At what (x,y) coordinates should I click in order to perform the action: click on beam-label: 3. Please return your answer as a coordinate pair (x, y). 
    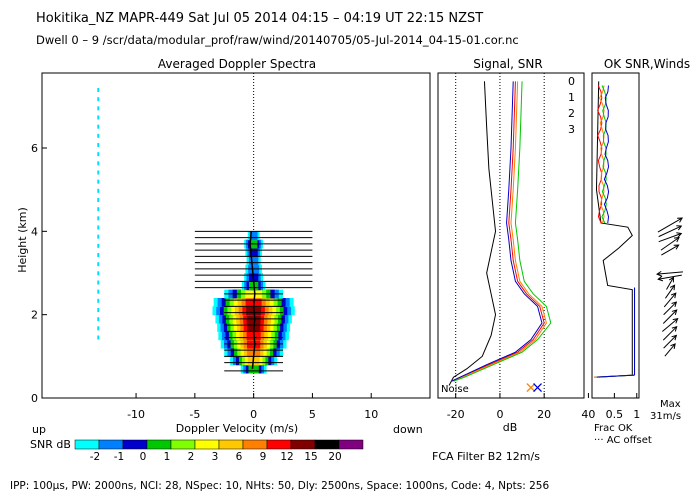
    Looking at the image, I should click on (571, 129).